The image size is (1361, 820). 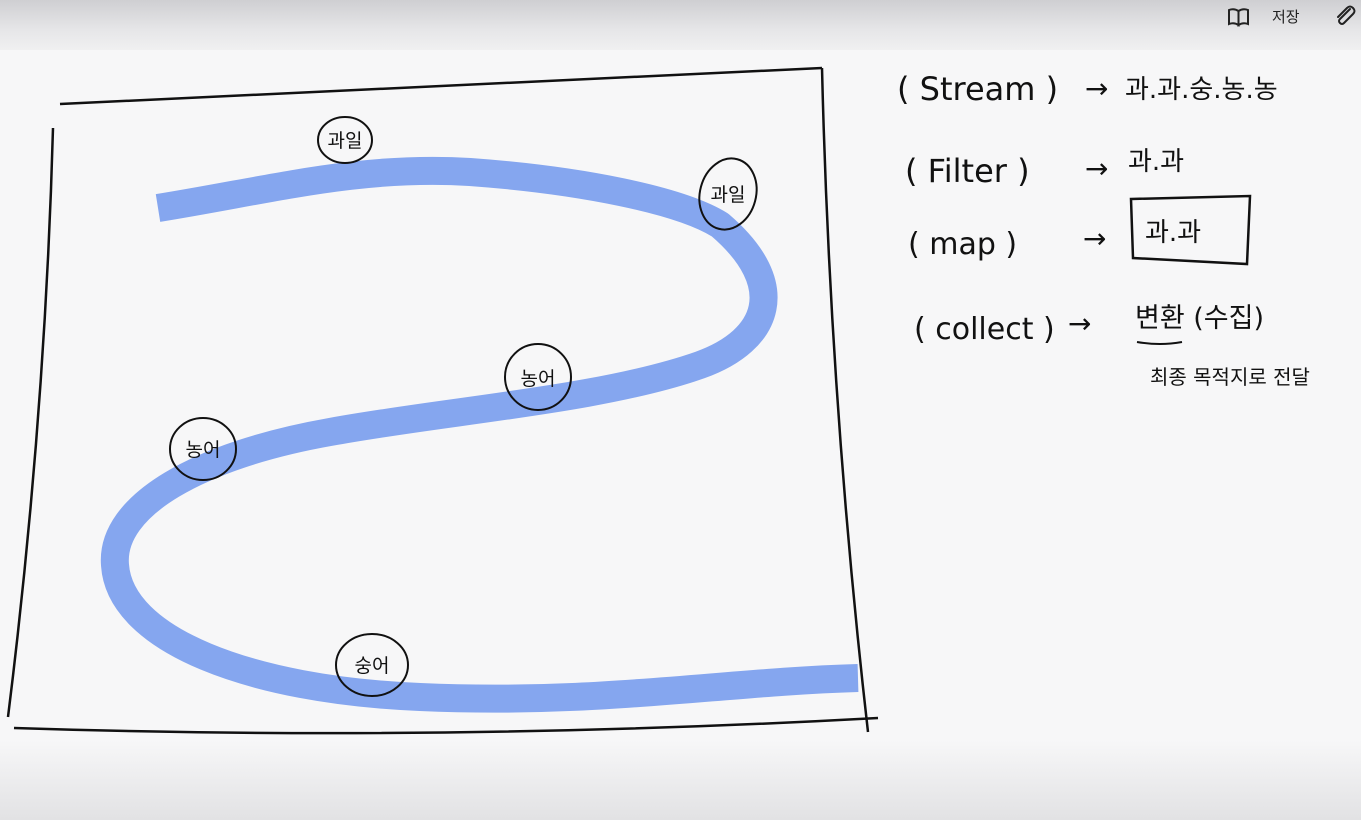 I want to click on node-3-label: 농어, so click(x=538, y=379).